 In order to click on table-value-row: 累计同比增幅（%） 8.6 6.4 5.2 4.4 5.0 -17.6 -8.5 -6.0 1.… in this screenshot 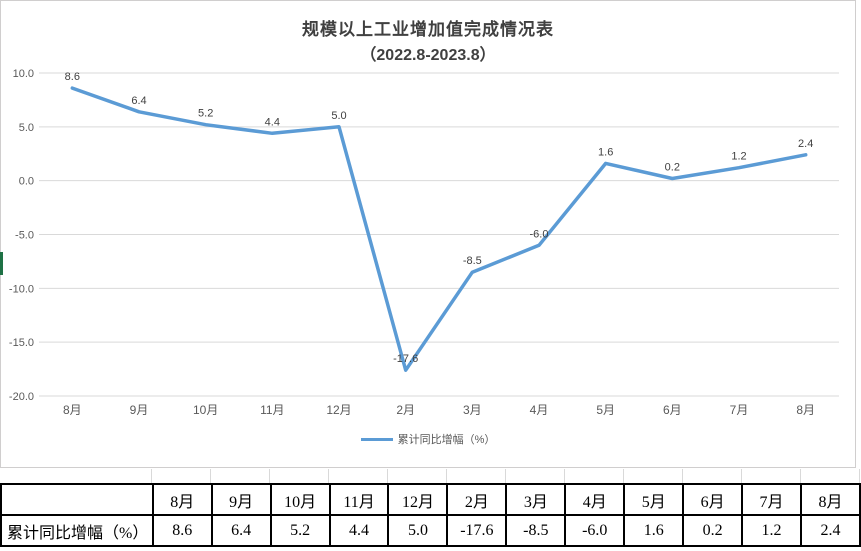, I will do `click(430, 530)`.